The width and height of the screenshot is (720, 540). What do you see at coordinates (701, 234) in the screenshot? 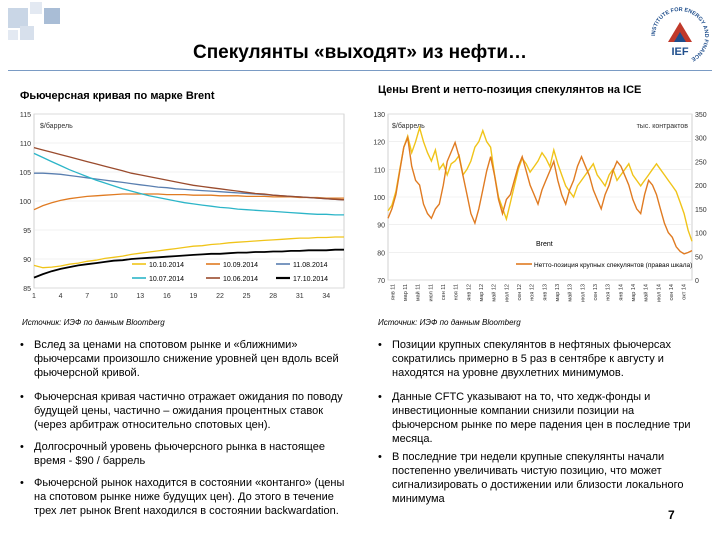
I see `y-right-tick-label: 100` at bounding box center [701, 234].